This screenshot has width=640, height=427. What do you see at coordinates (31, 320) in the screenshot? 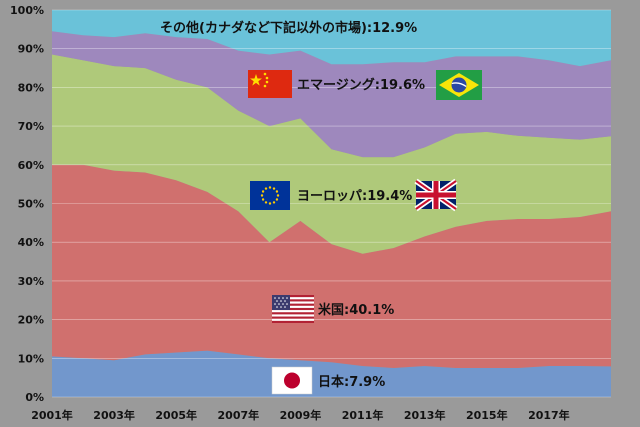
I see `y-tick-label: 20%` at bounding box center [31, 320].